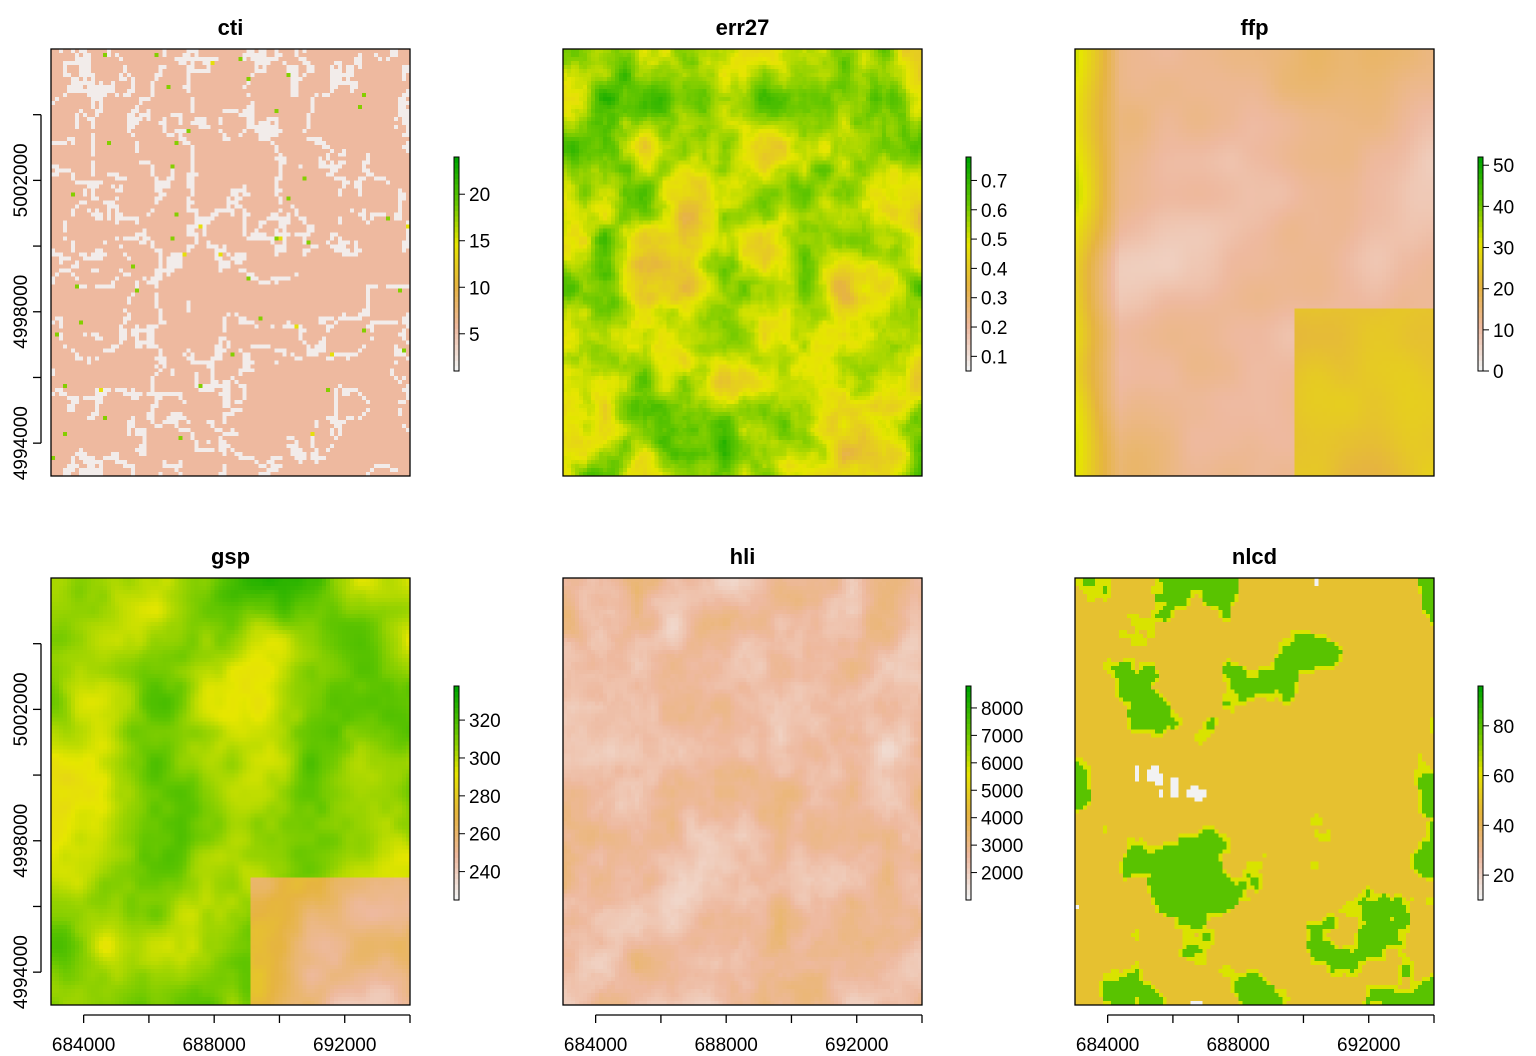 This screenshot has height=1056, width=1536. I want to click on legend-tick-label: 40, so click(1503, 207).